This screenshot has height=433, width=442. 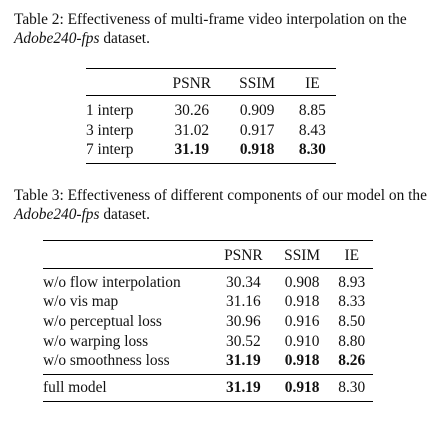 I want to click on ie-cell: 8.85, so click(x=312, y=110).